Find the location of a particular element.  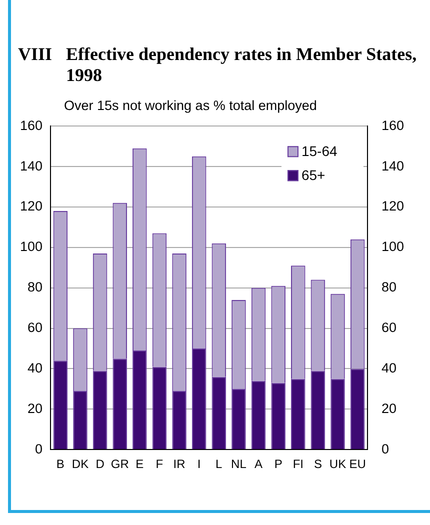

y2-tick-label: 100 is located at coordinates (392, 246).